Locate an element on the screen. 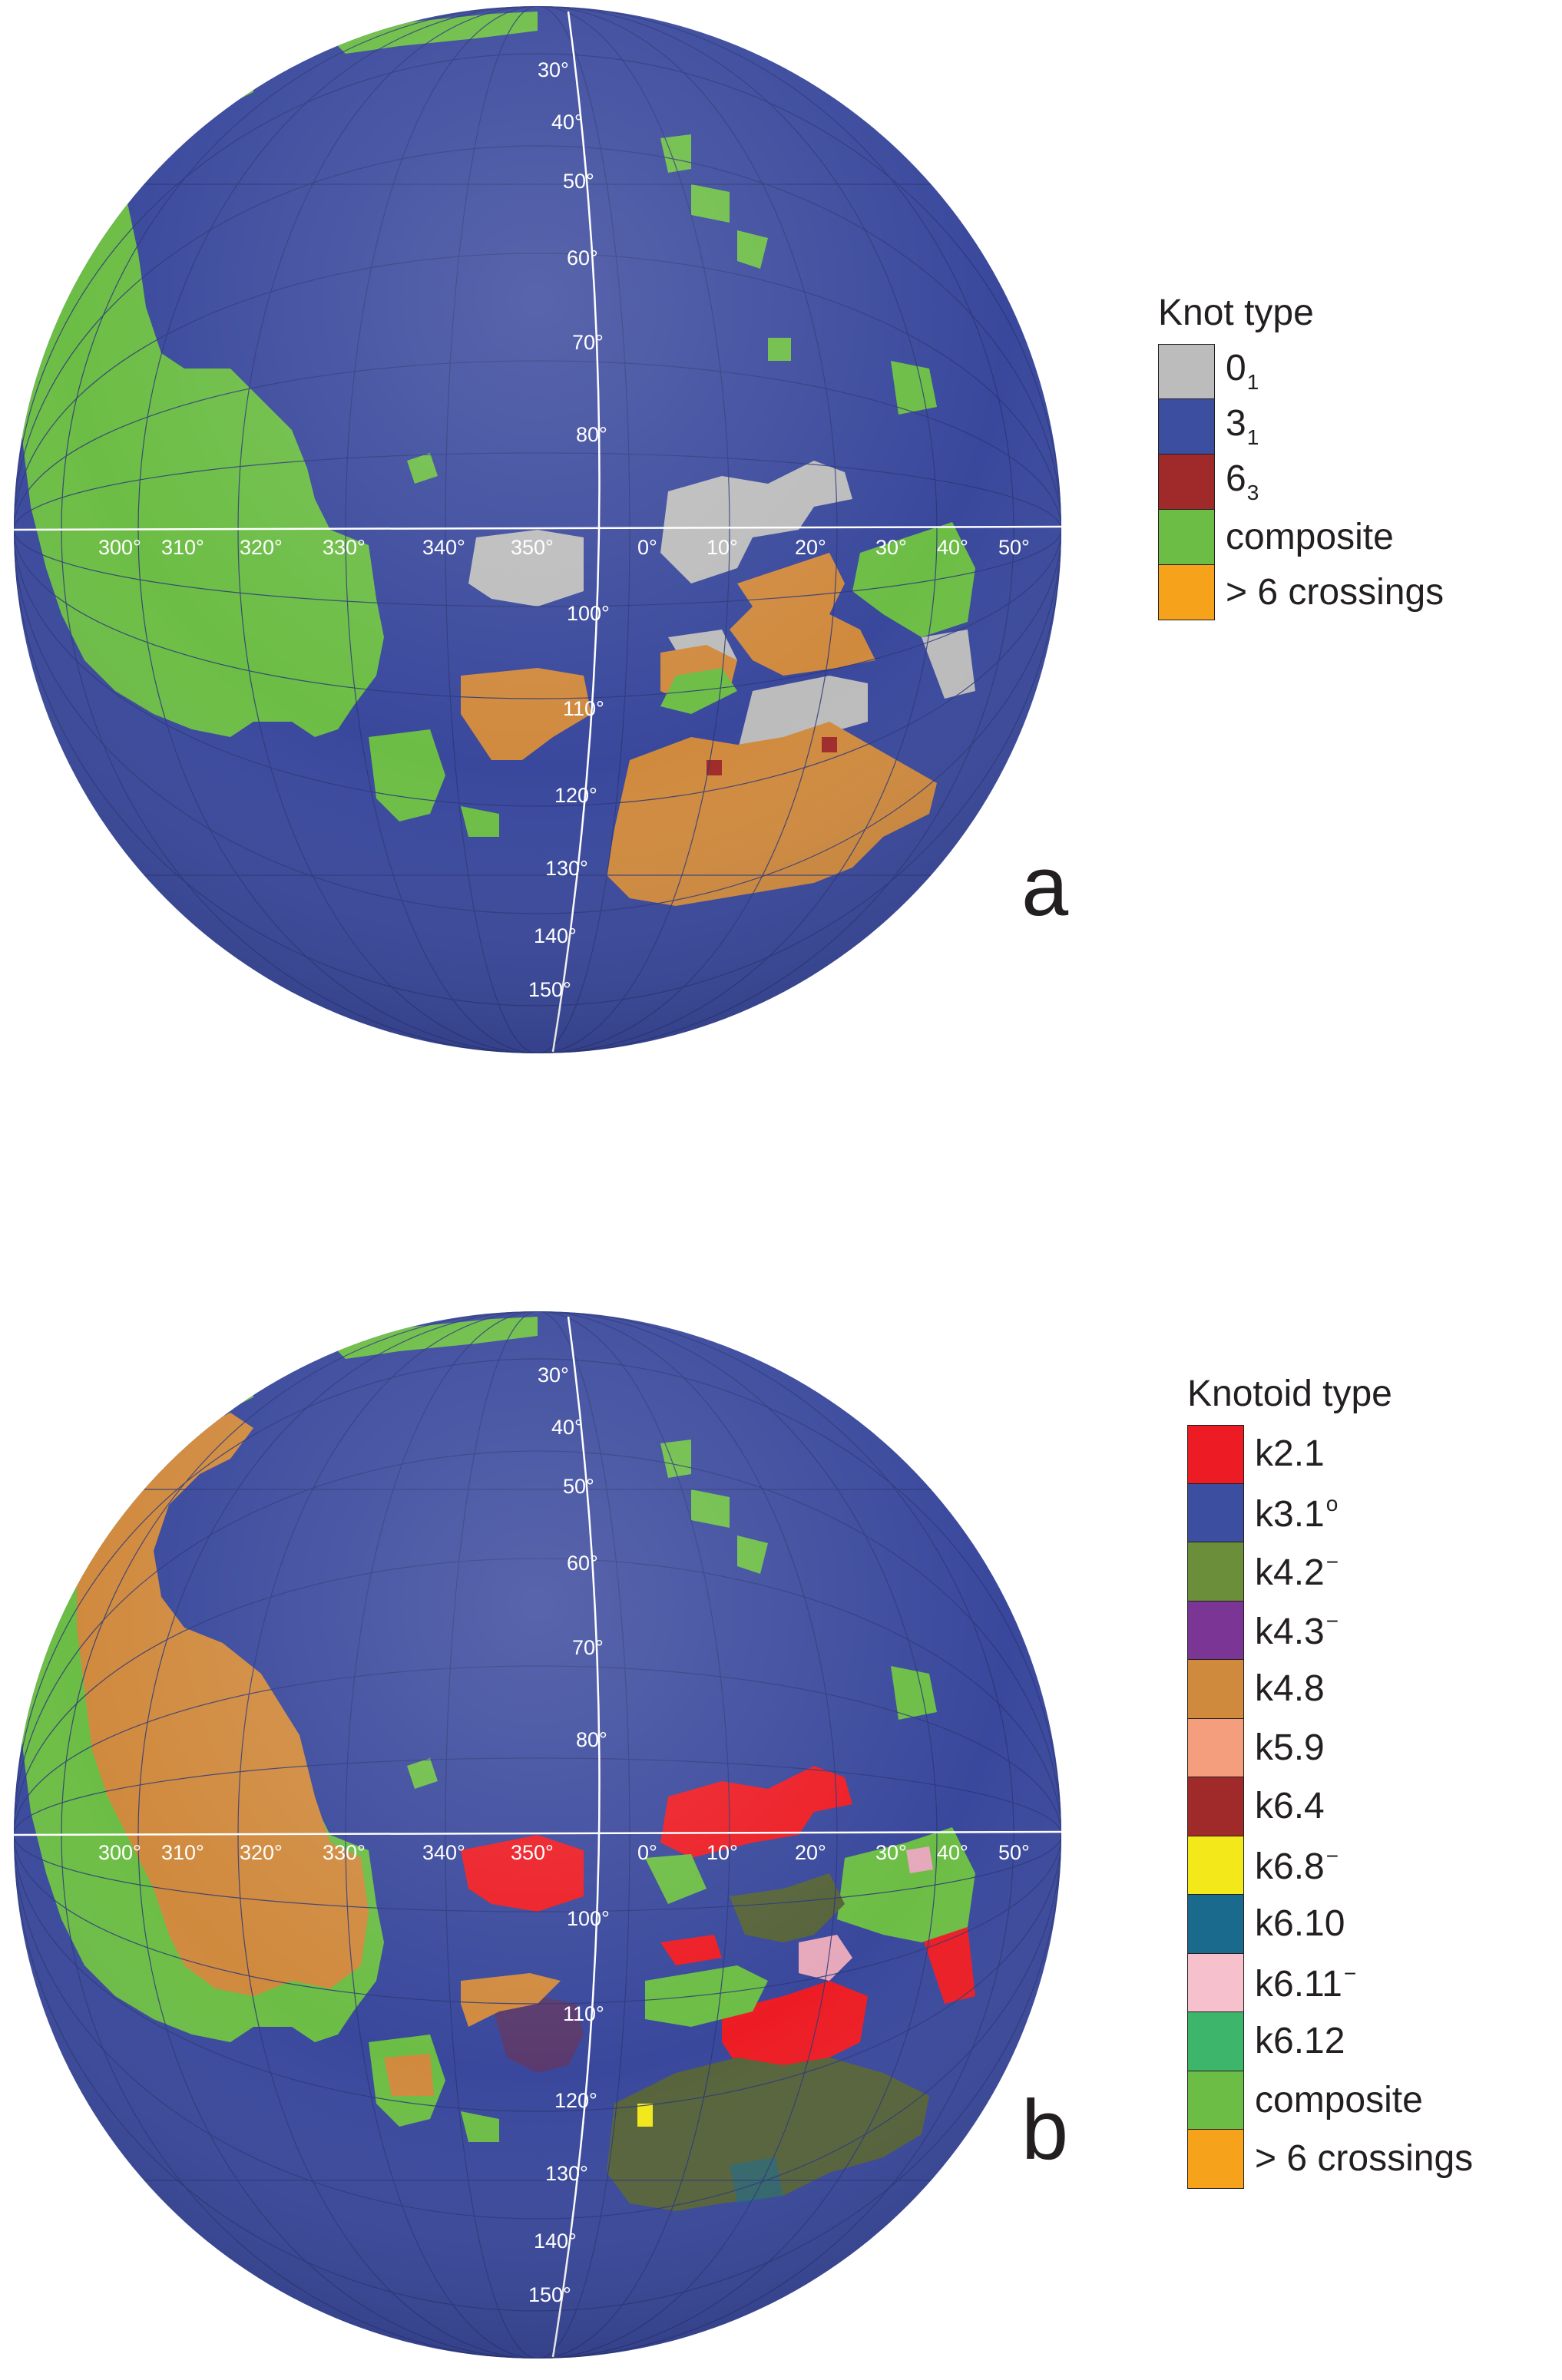 The width and height of the screenshot is (1562, 2380). legend-label-main: 3 is located at coordinates (1236, 423).